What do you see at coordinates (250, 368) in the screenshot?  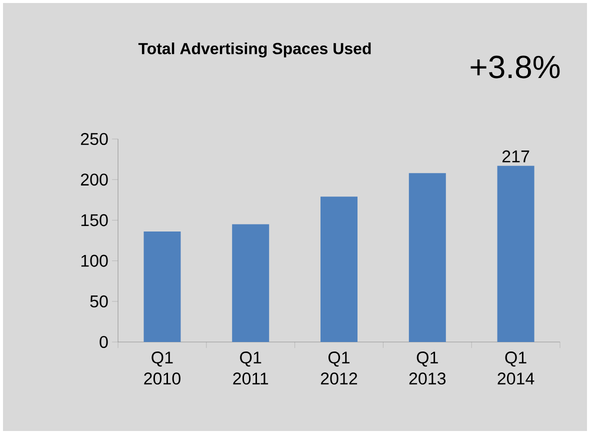 I see `x-tick-label: Q1 2011` at bounding box center [250, 368].